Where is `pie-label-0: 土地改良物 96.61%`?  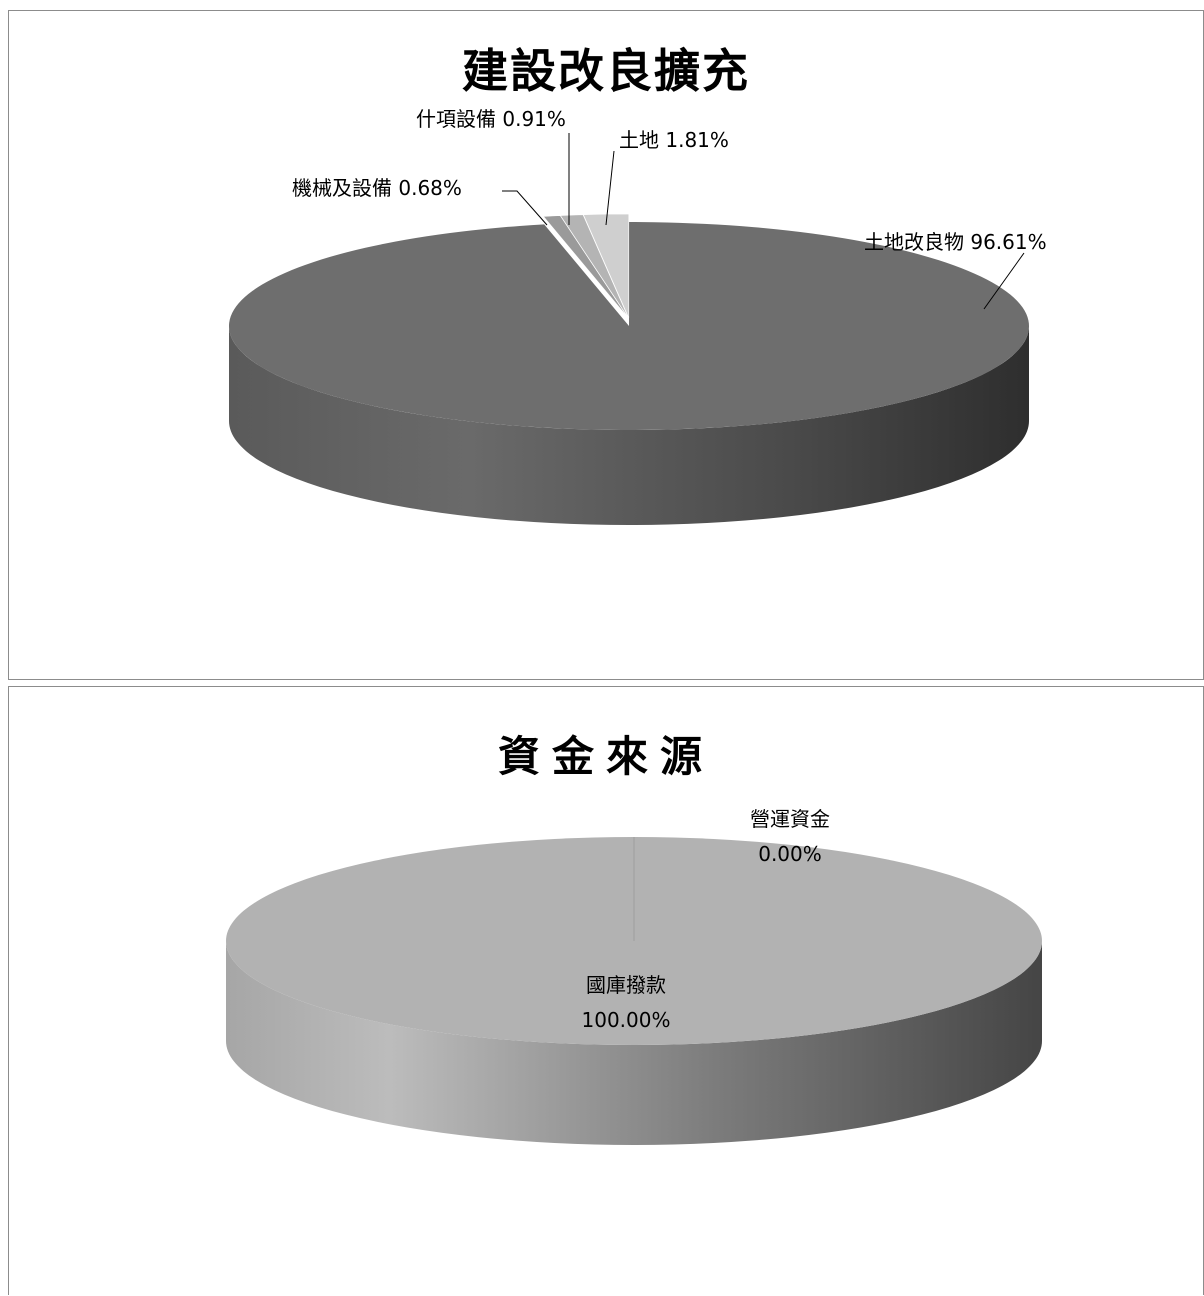 pie-label-0: 土地改良物 96.61% is located at coordinates (955, 242).